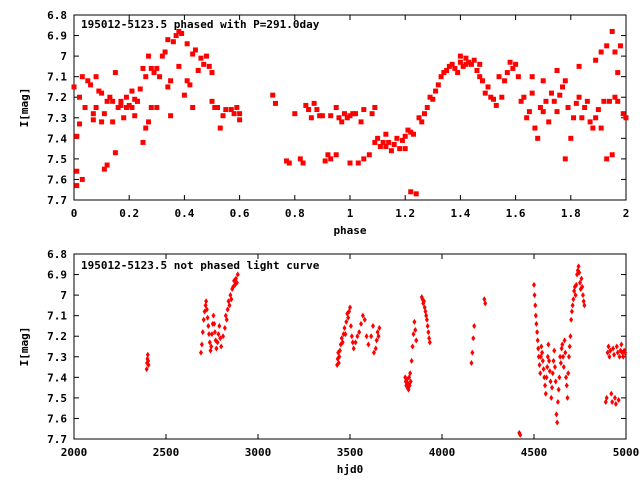  What do you see at coordinates (200, 24) in the screenshot?
I see `plot-title: 195012-5123.5 phased with P=291.0day` at bounding box center [200, 24].